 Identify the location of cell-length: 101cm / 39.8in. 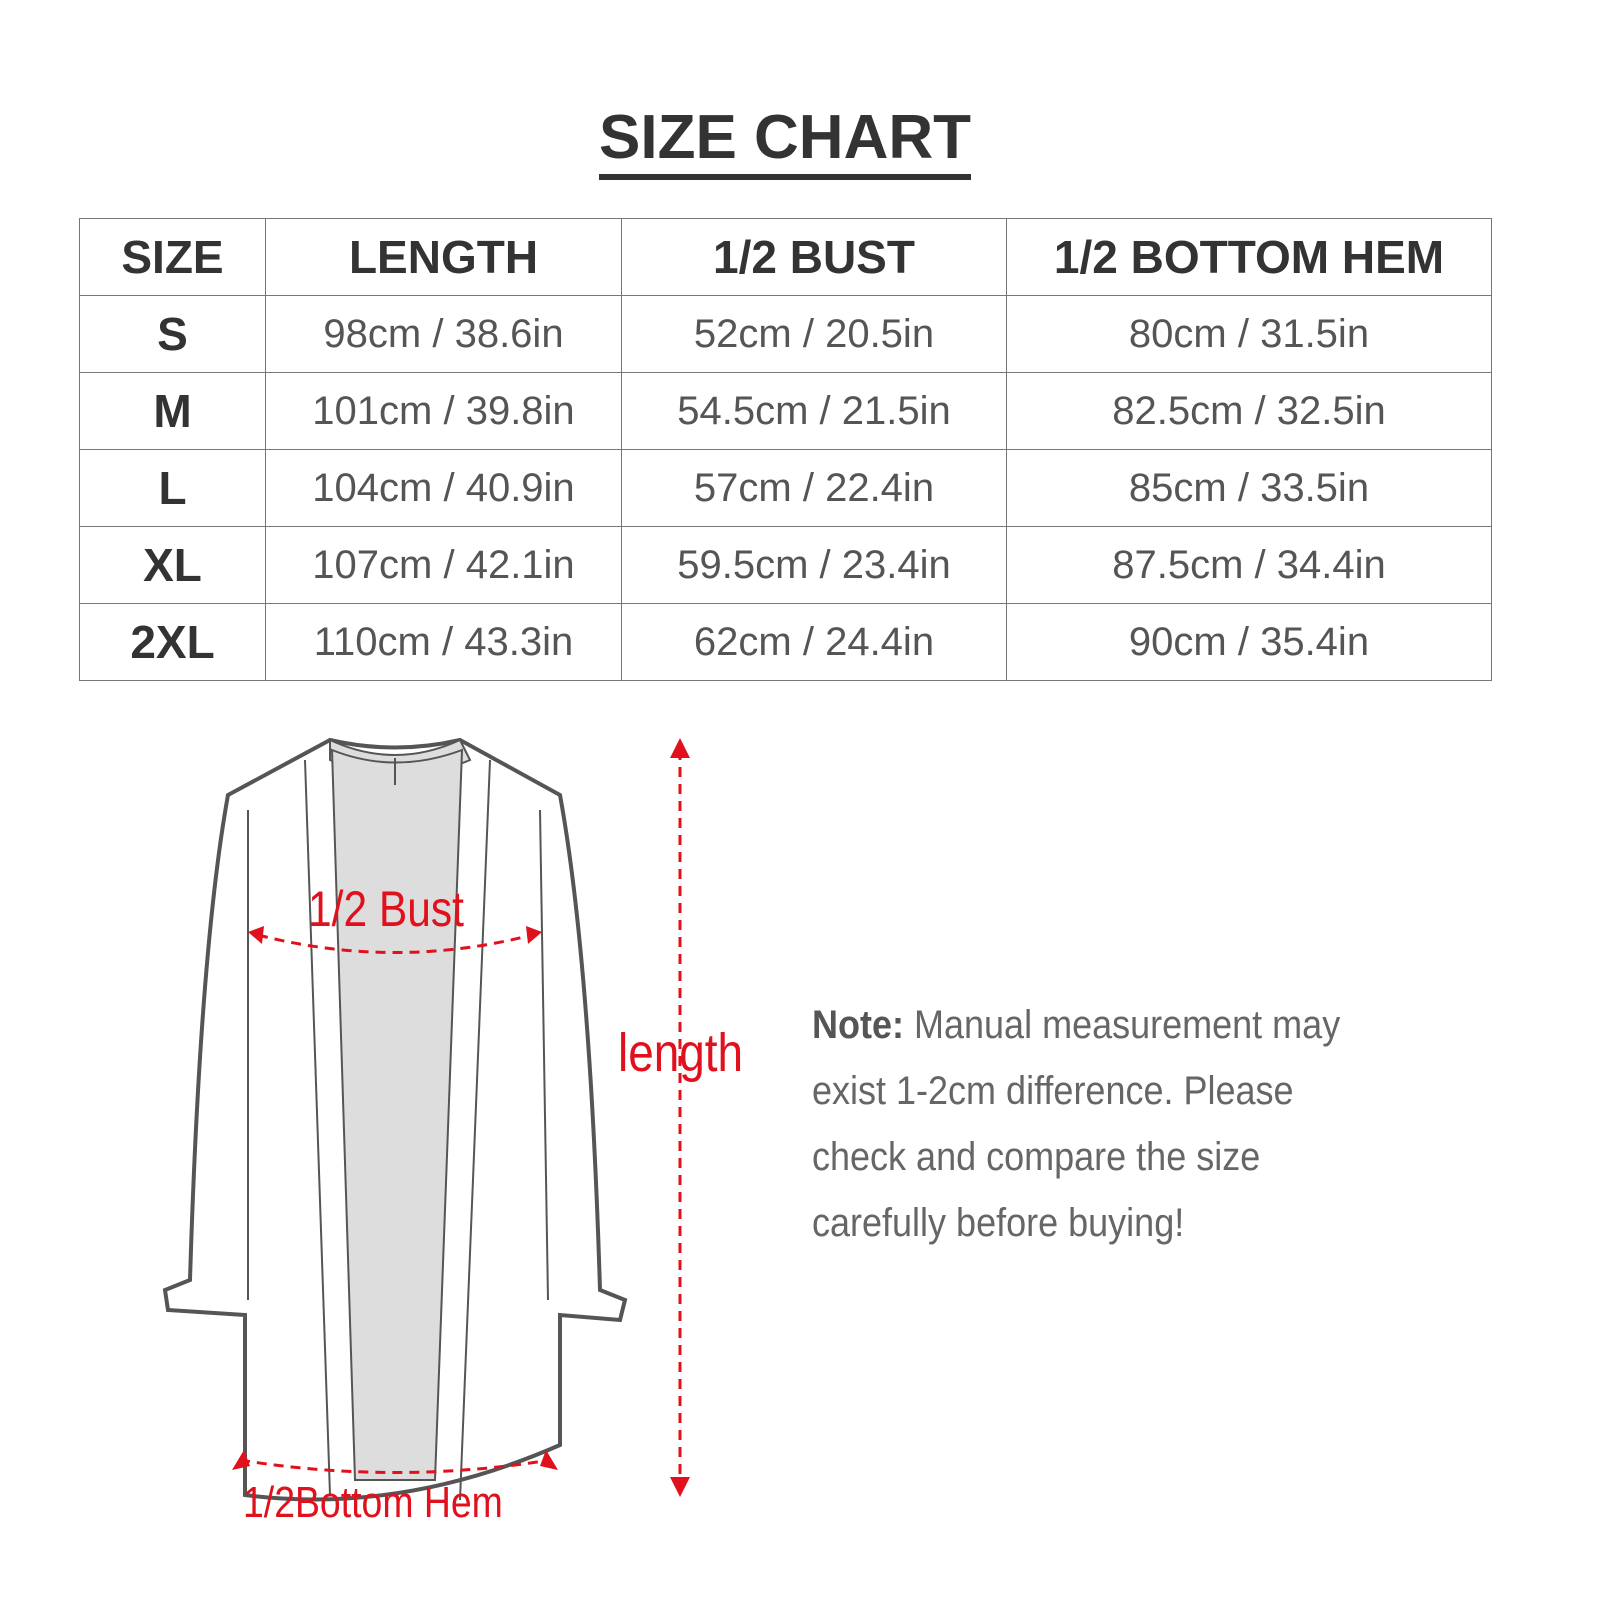
(443, 411).